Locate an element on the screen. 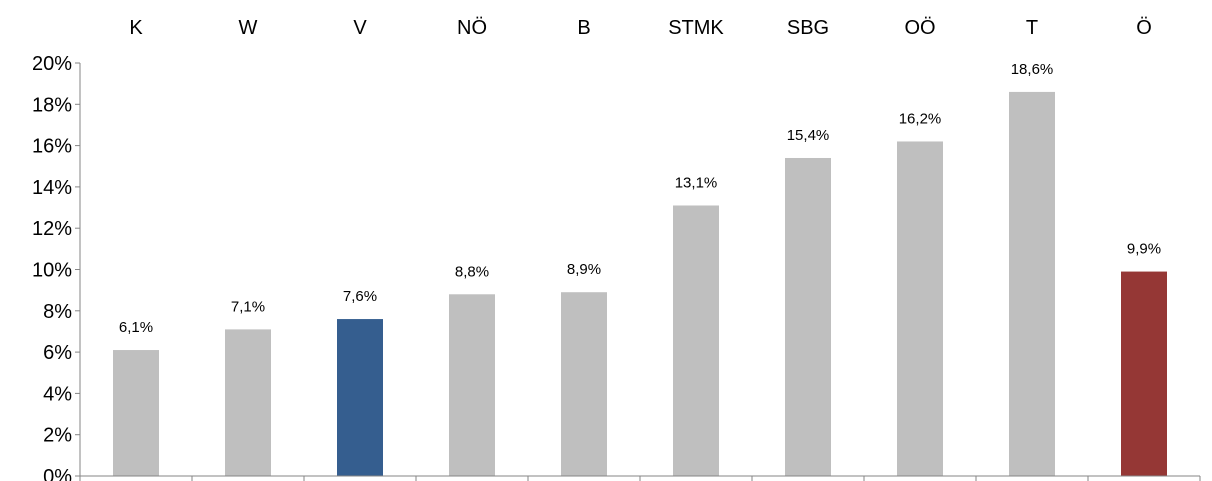  category-label: W is located at coordinates (248, 28).